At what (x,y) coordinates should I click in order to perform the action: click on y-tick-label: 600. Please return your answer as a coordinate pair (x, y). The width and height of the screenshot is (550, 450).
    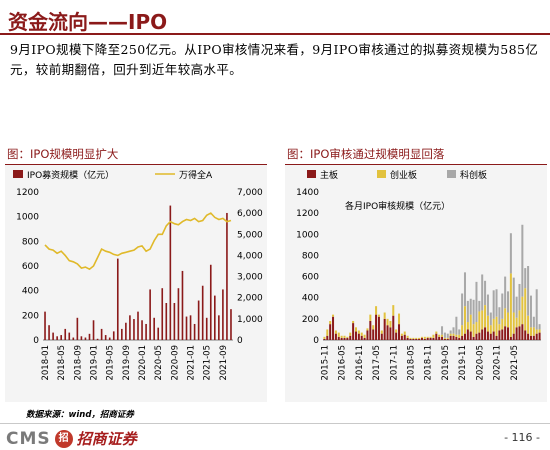
    Looking at the image, I should click on (310, 278).